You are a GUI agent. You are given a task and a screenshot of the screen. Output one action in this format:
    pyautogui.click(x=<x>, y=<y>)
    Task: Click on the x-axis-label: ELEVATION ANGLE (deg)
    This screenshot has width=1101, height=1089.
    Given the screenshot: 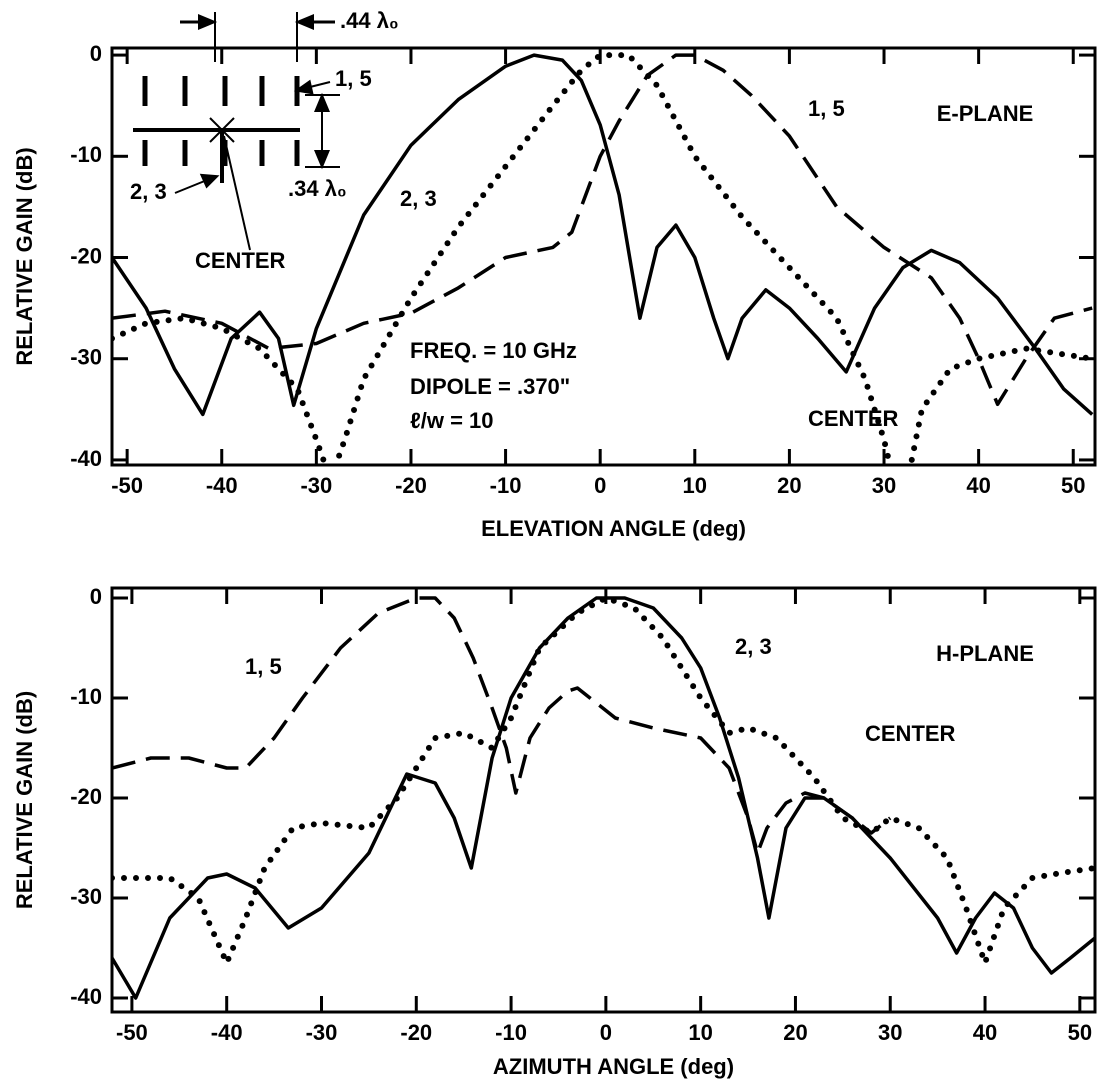 What is the action you would take?
    pyautogui.click(x=613, y=528)
    